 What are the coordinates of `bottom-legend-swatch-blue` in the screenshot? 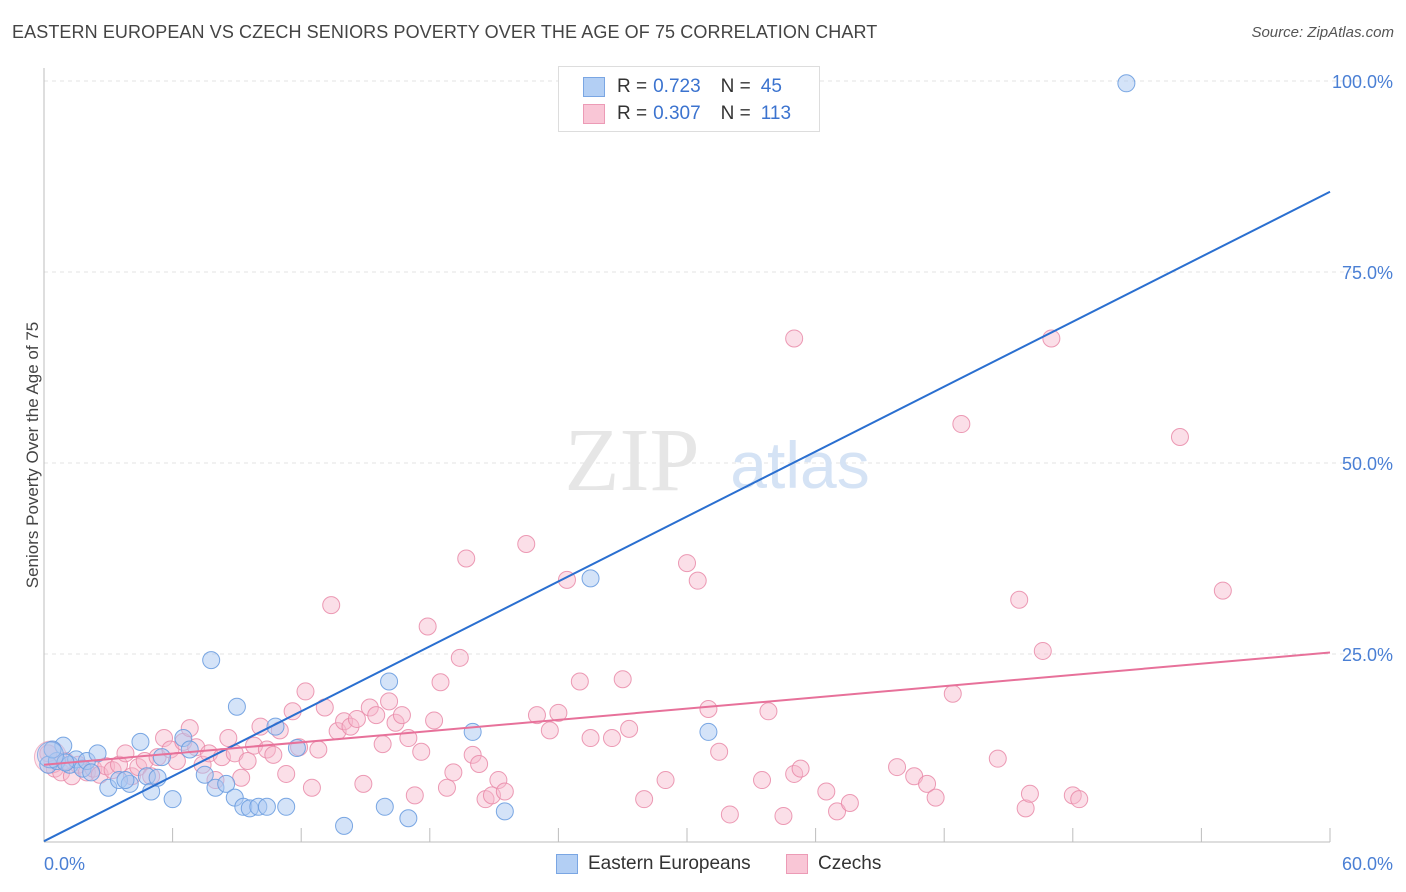 It's located at (567, 864).